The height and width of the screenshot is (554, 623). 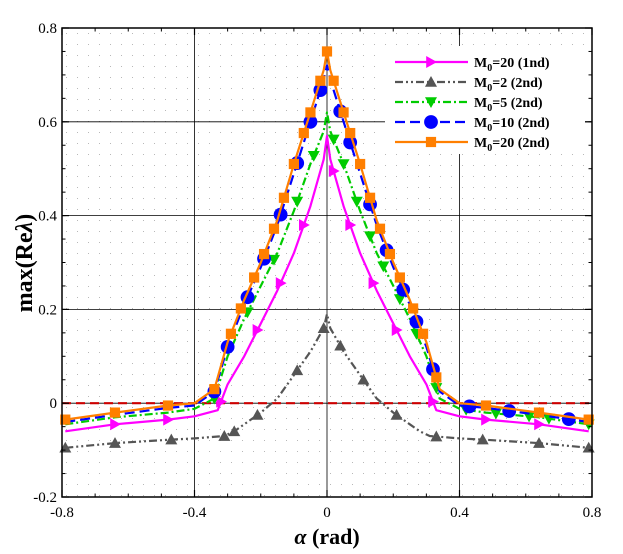 I want to click on y-axis-symbol: λ, so click(x=25, y=227).